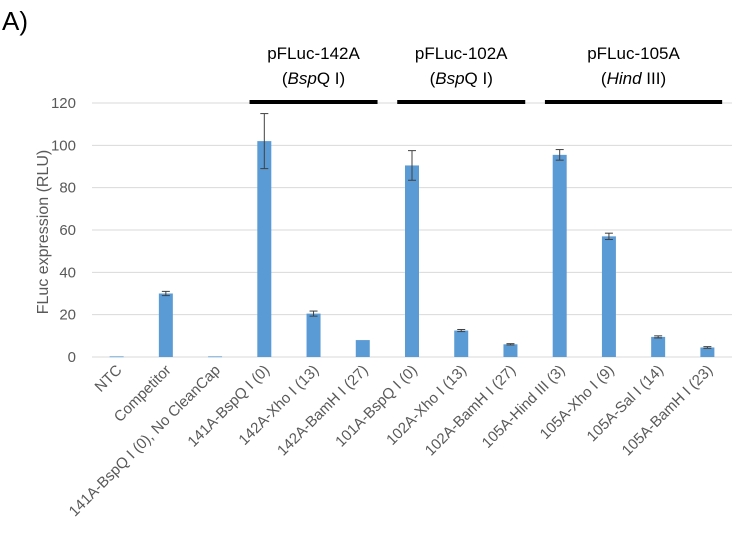 This screenshot has width=743, height=554. I want to click on y-tick-labels: 0 20 40 60 80 100 120, so click(63, 230).